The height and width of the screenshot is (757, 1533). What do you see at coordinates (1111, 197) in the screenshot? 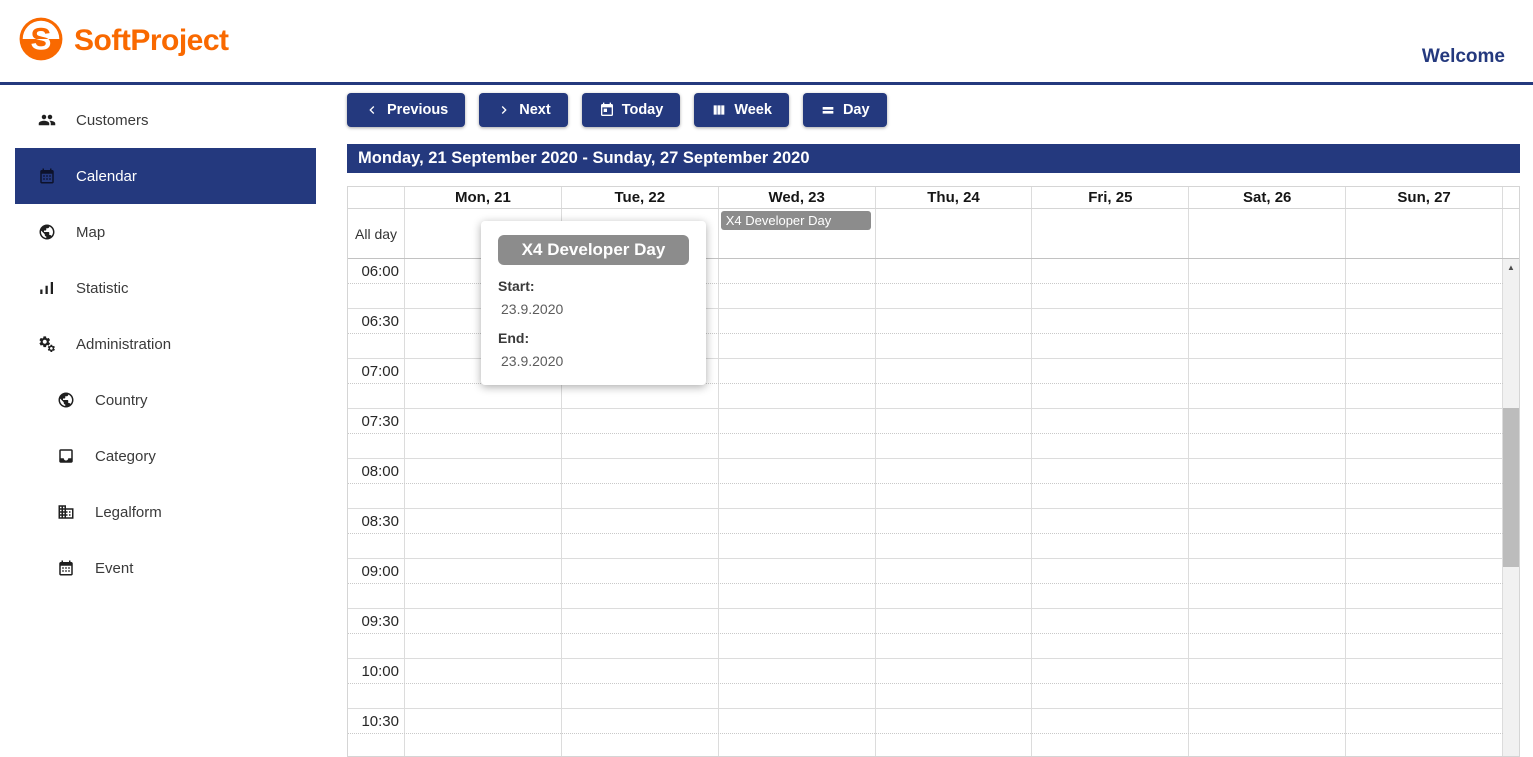
I see `day-header: Fri, 25` at bounding box center [1111, 197].